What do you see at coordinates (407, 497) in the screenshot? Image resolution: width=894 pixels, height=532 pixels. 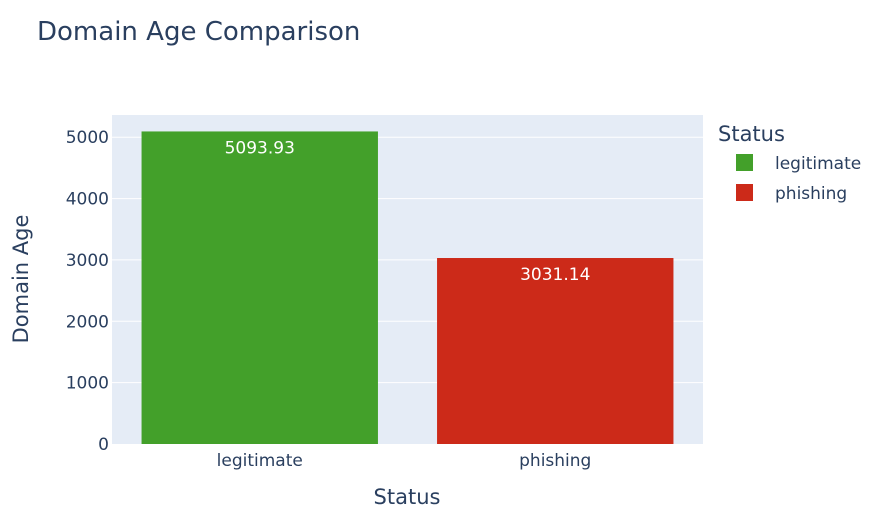 I see `x-axis-title: Status` at bounding box center [407, 497].